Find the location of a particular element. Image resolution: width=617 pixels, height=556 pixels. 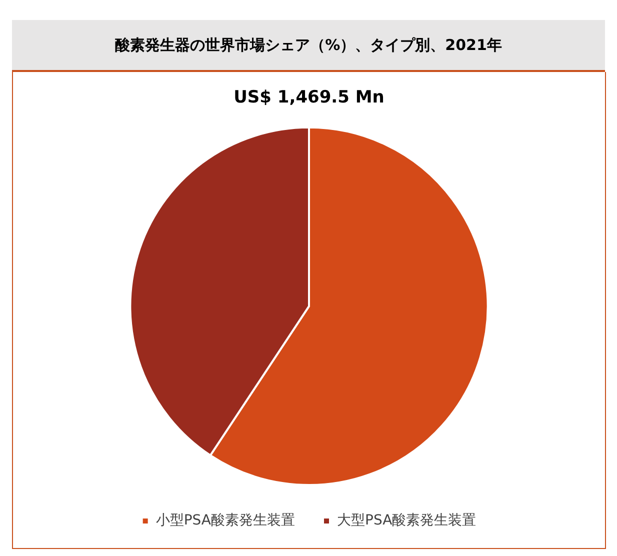

legend-label: 小型PSA酸素発生装置 is located at coordinates (226, 520).